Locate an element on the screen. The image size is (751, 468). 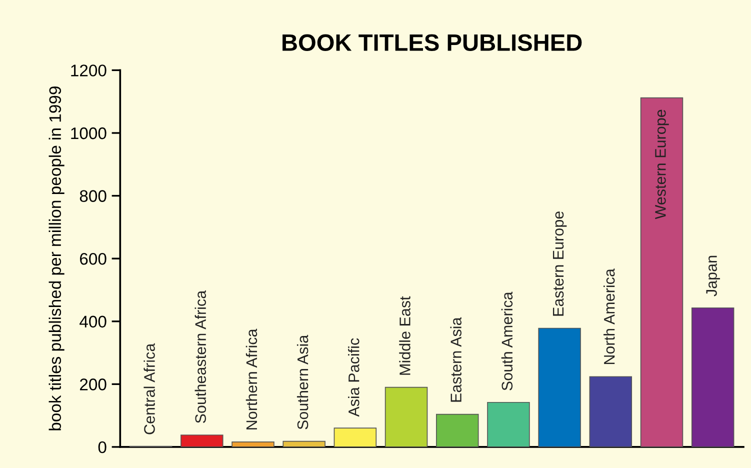
x-tick-label: Central Africa is located at coordinates (149, 388).